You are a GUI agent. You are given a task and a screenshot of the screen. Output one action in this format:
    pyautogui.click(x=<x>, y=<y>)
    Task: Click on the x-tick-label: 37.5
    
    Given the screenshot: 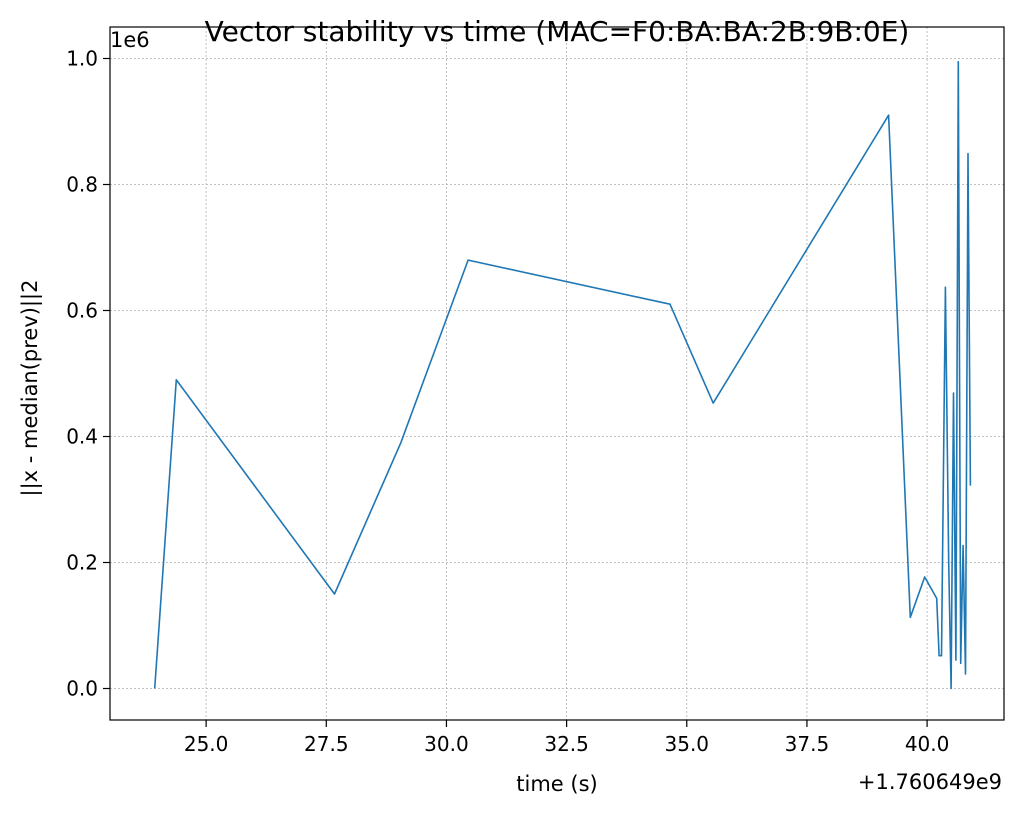 What is the action you would take?
    pyautogui.click(x=807, y=744)
    